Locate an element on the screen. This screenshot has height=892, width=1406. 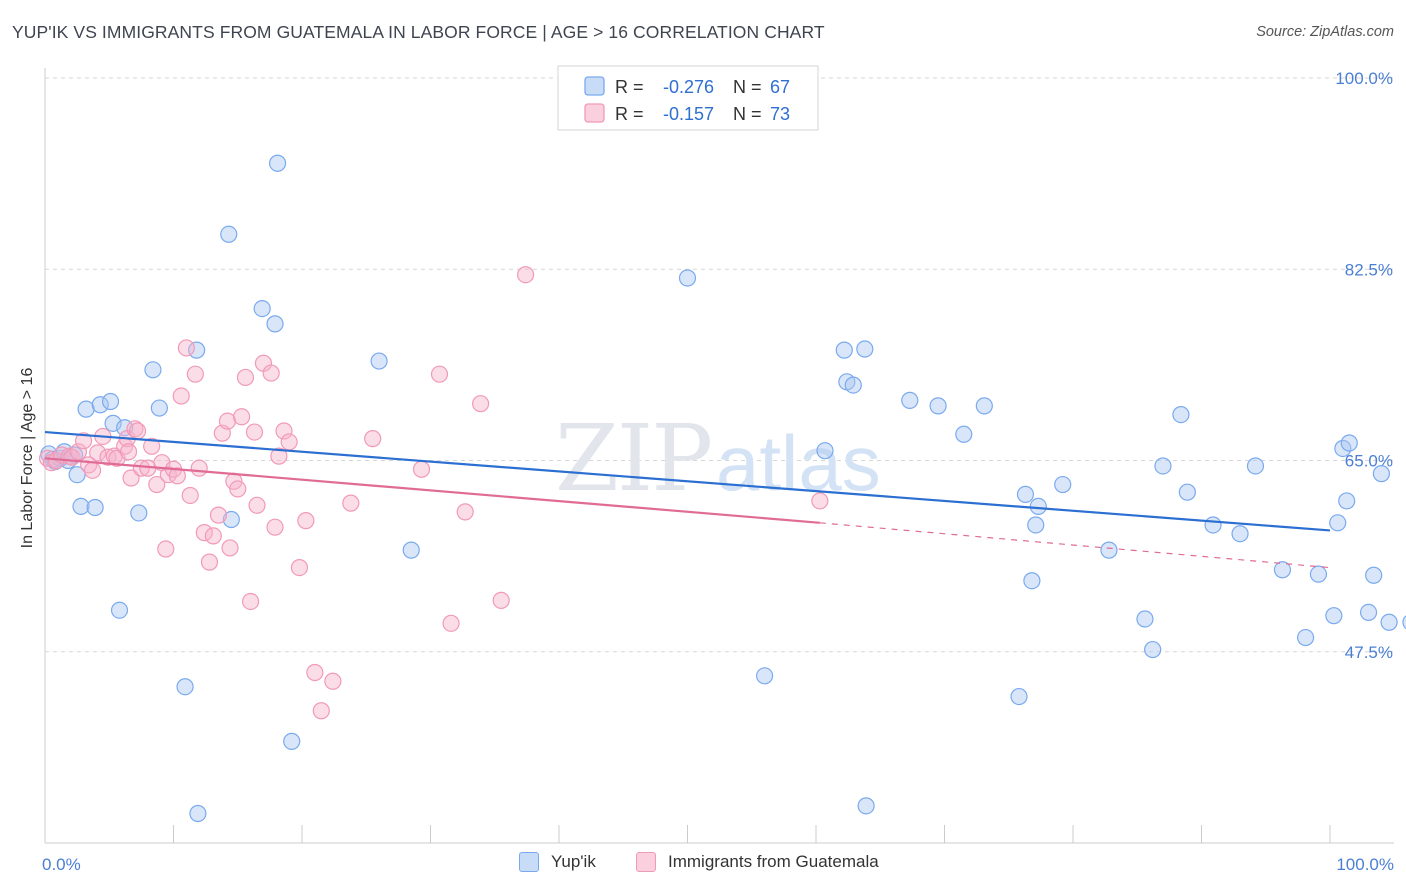
legend-item-guatemala: Immigrants from Guatemala is located at coordinates (757, 862).